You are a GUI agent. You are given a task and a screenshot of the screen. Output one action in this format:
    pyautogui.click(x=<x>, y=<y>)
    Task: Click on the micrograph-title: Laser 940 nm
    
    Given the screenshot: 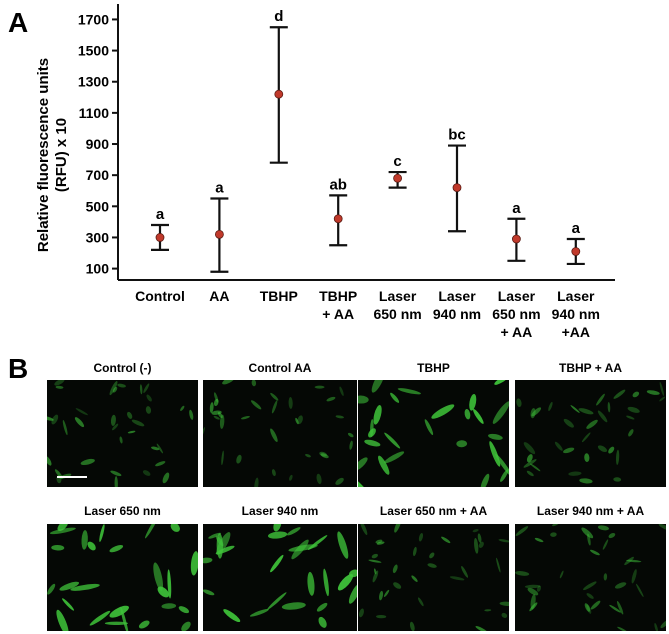 What is the action you would take?
    pyautogui.click(x=280, y=511)
    